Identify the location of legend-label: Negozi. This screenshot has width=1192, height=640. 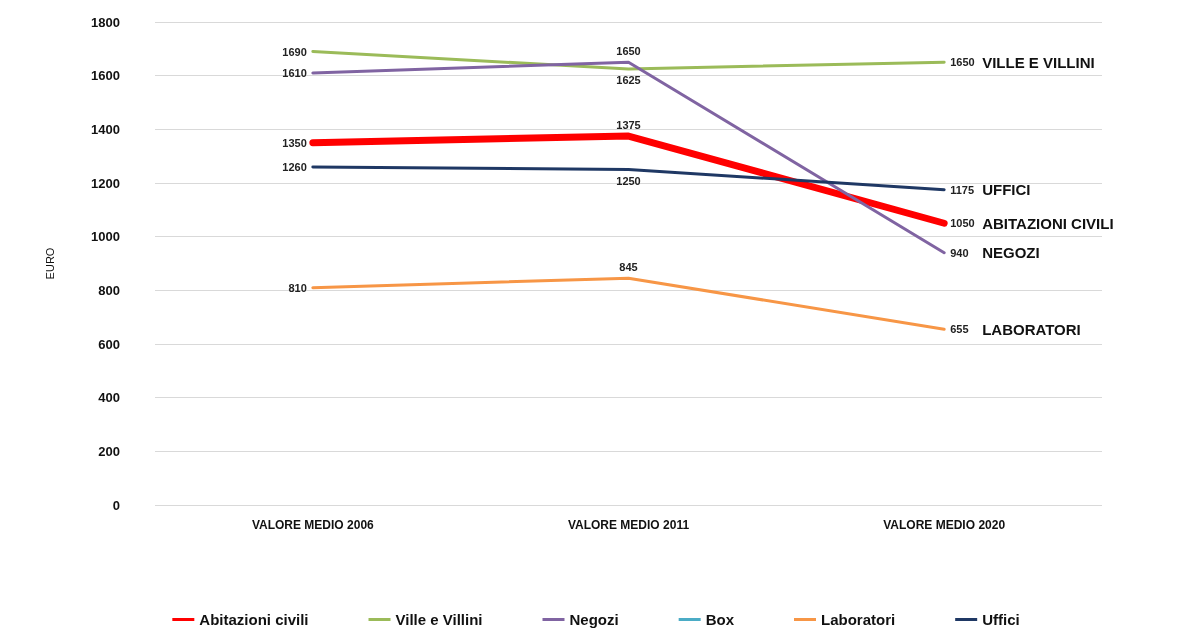
(594, 619).